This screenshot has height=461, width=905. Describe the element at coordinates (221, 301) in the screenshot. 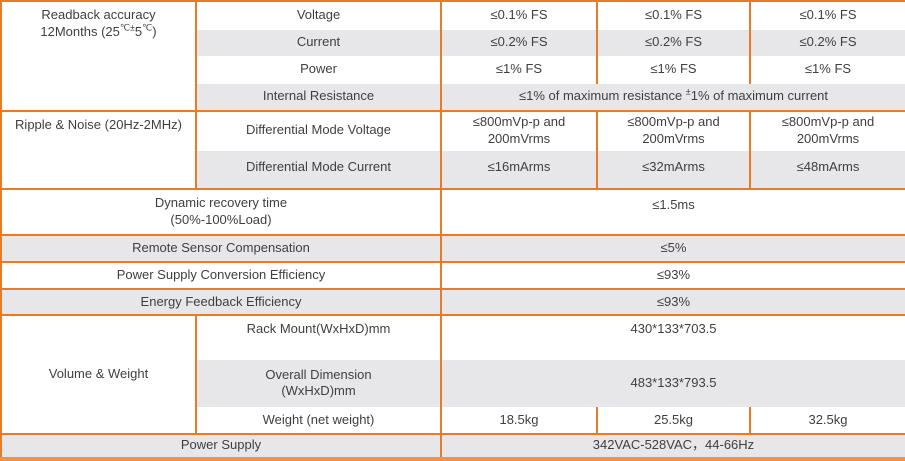

I see `energy-feedback-label: Energy Feedback Efficiency` at that location.